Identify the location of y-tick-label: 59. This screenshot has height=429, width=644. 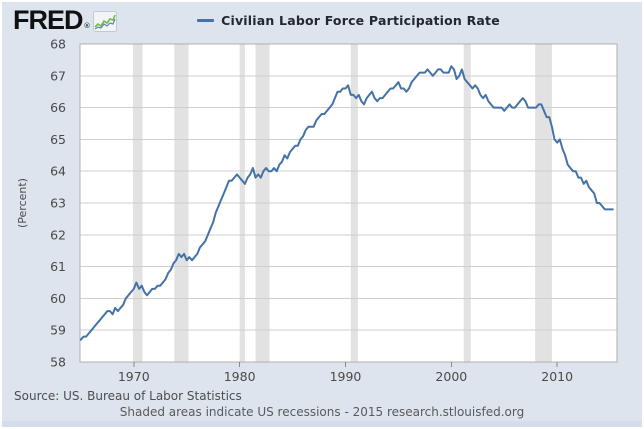
(58, 330).